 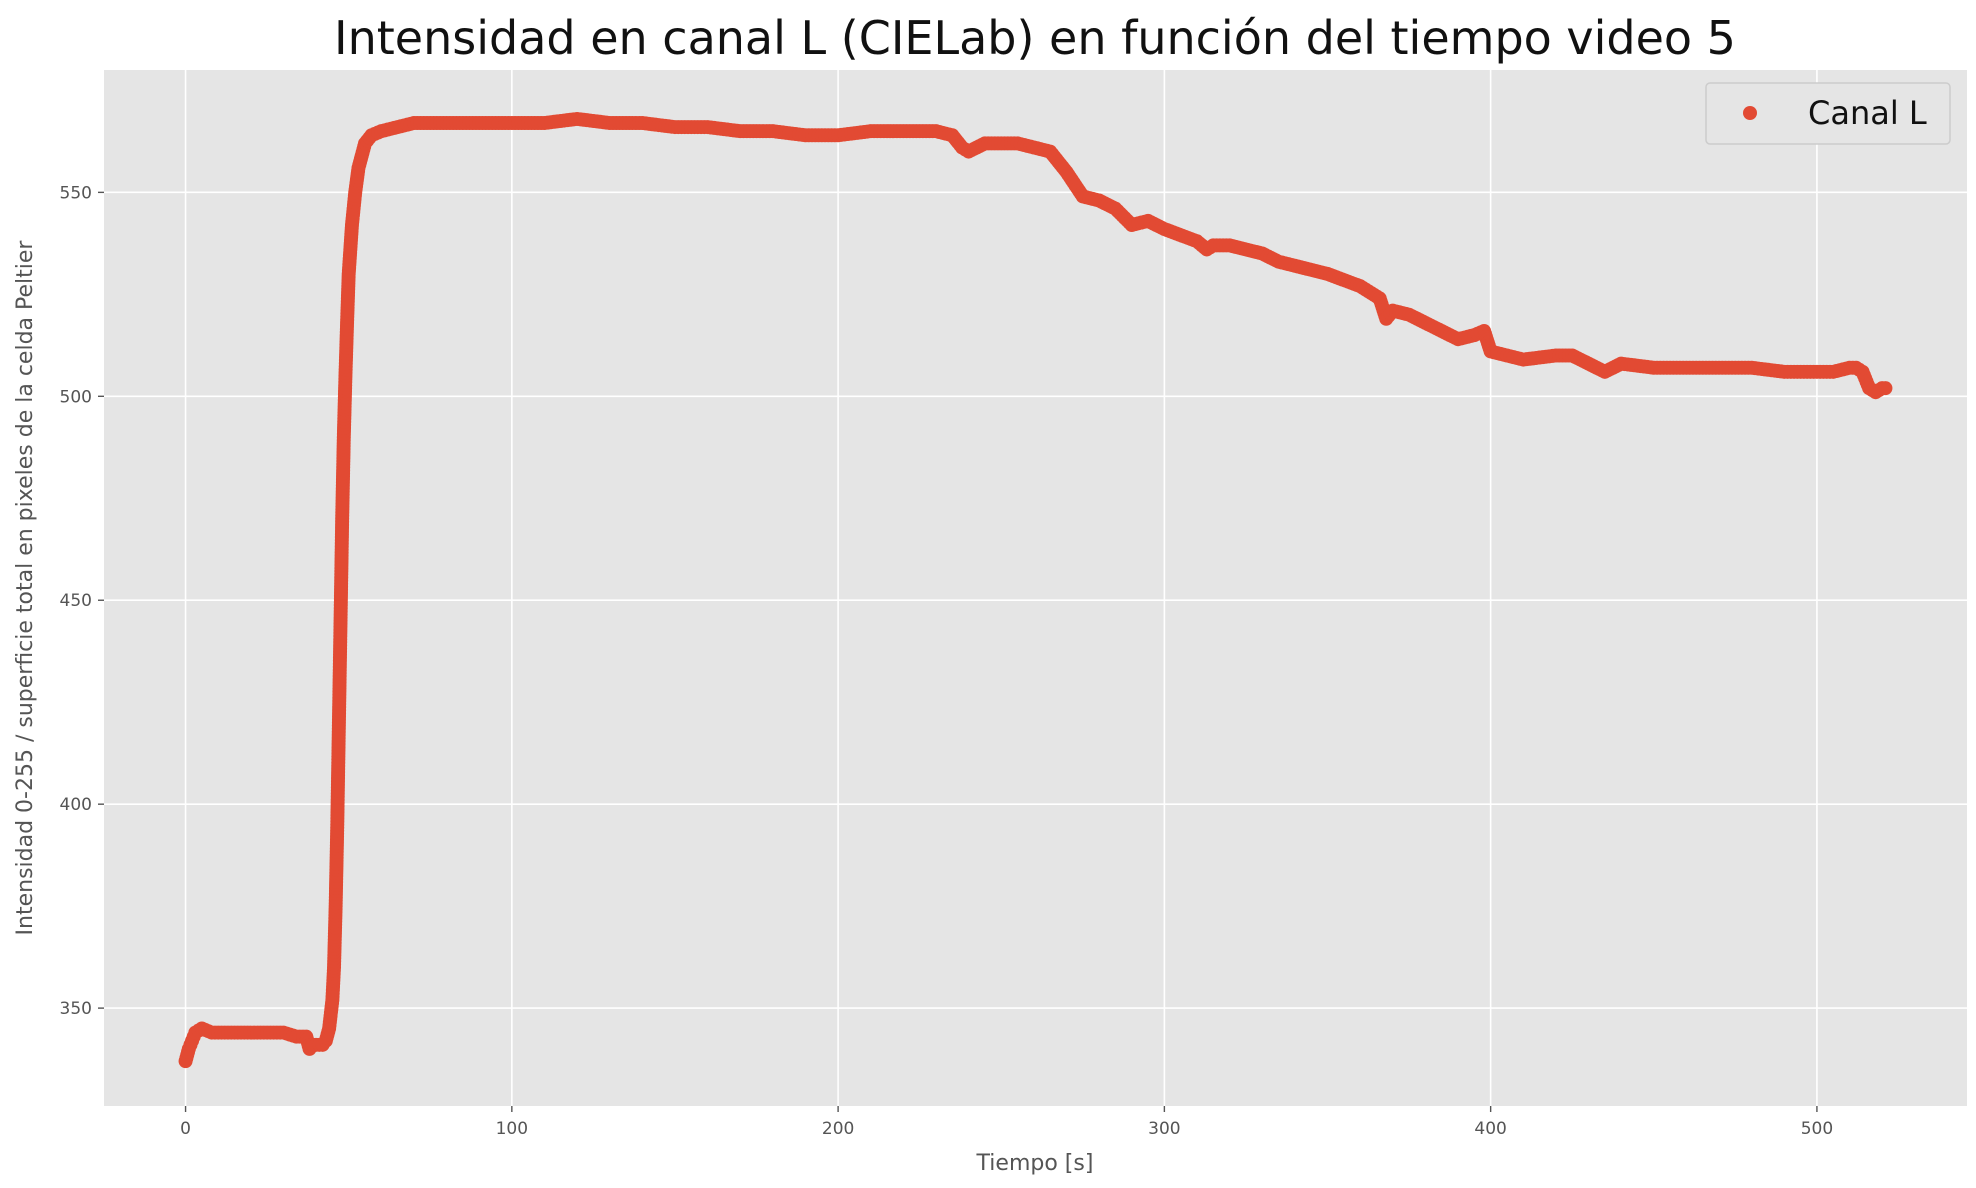 I want to click on x-axis-label: Tiempo [s], so click(x=1035, y=1163).